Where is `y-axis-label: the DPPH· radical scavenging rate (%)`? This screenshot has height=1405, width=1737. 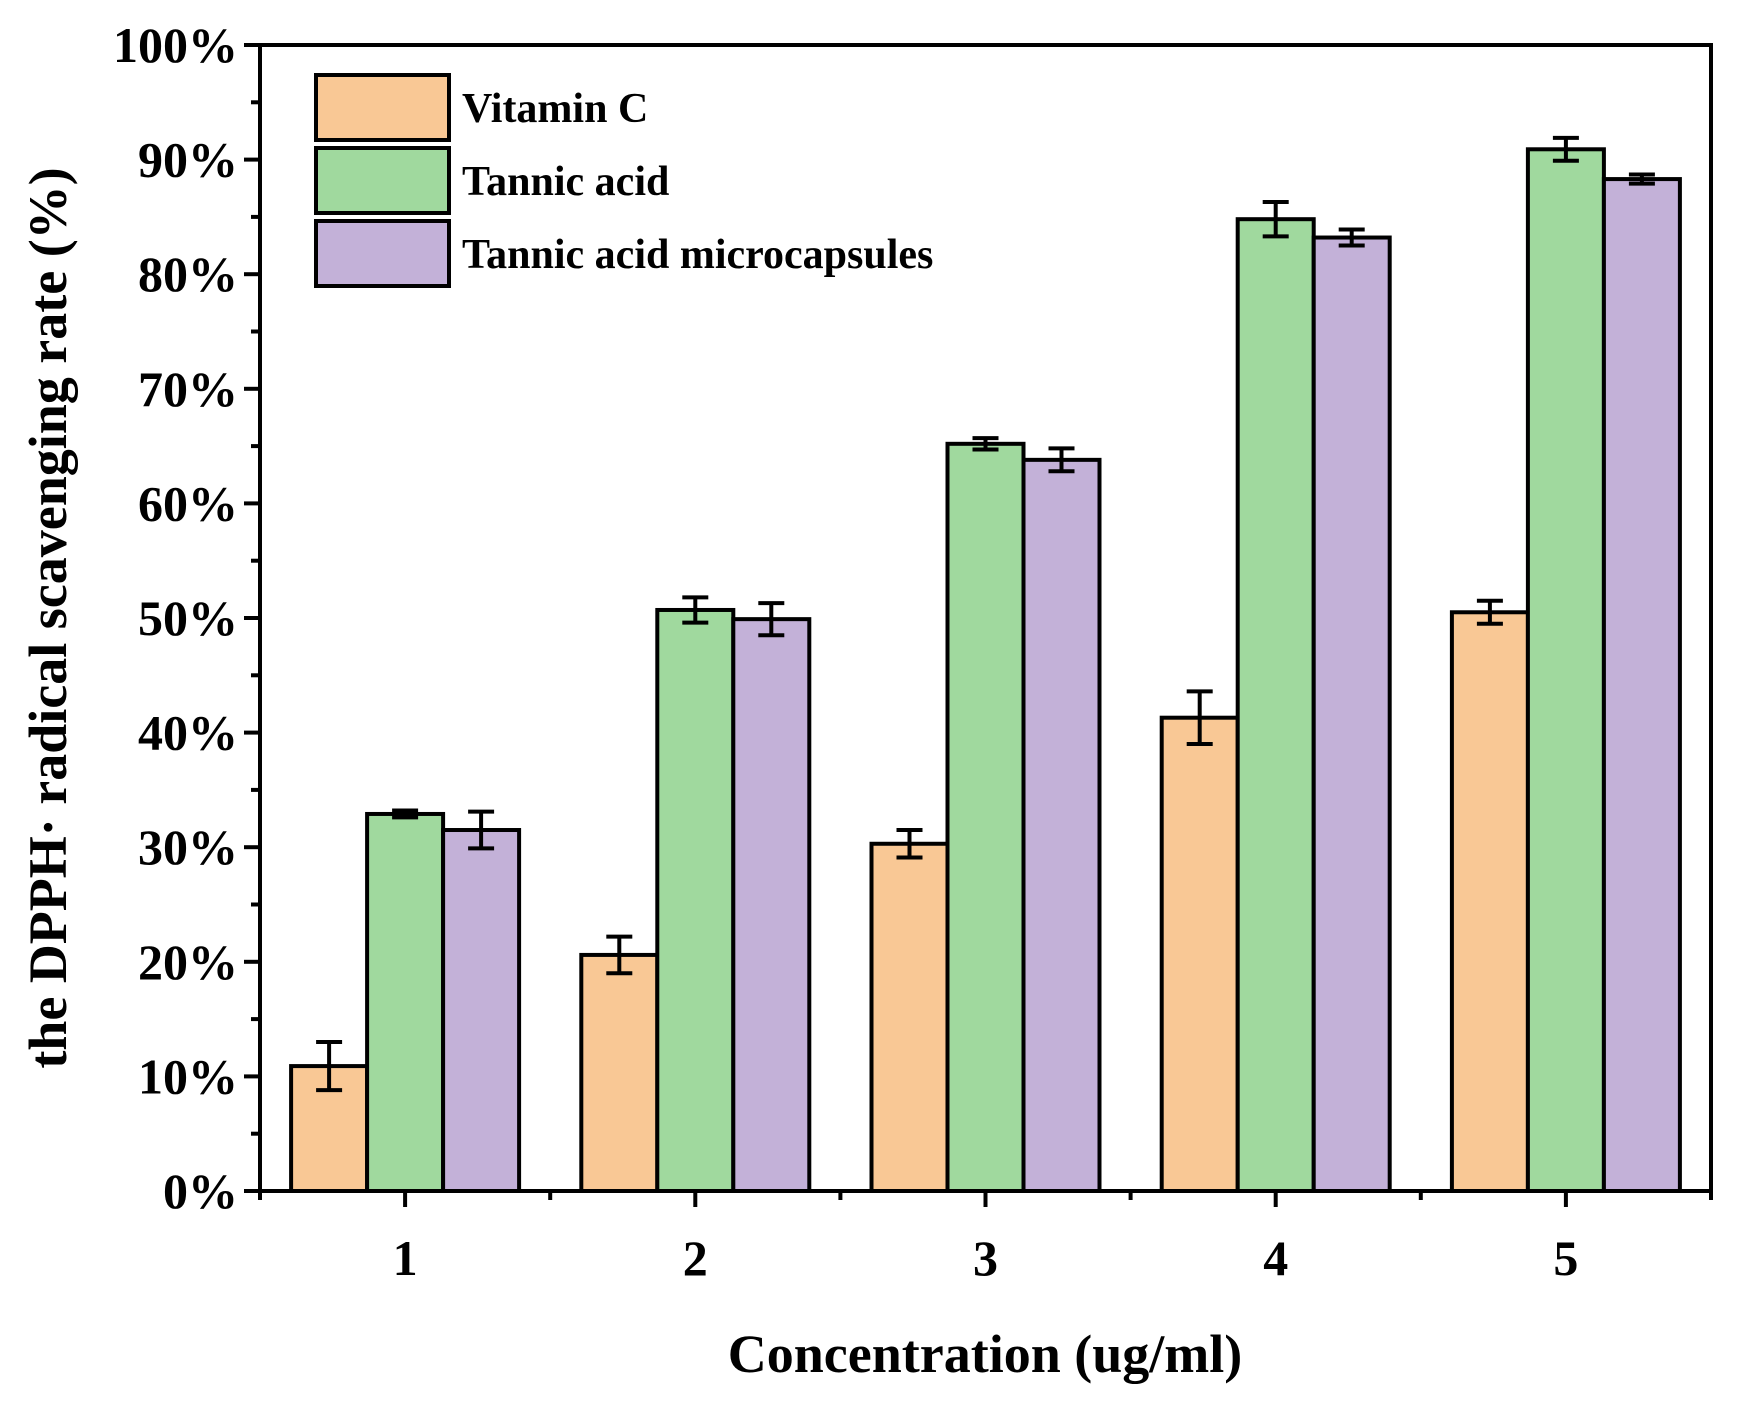
y-axis-label: the DPPH· radical scavenging rate (%) is located at coordinates (48, 617).